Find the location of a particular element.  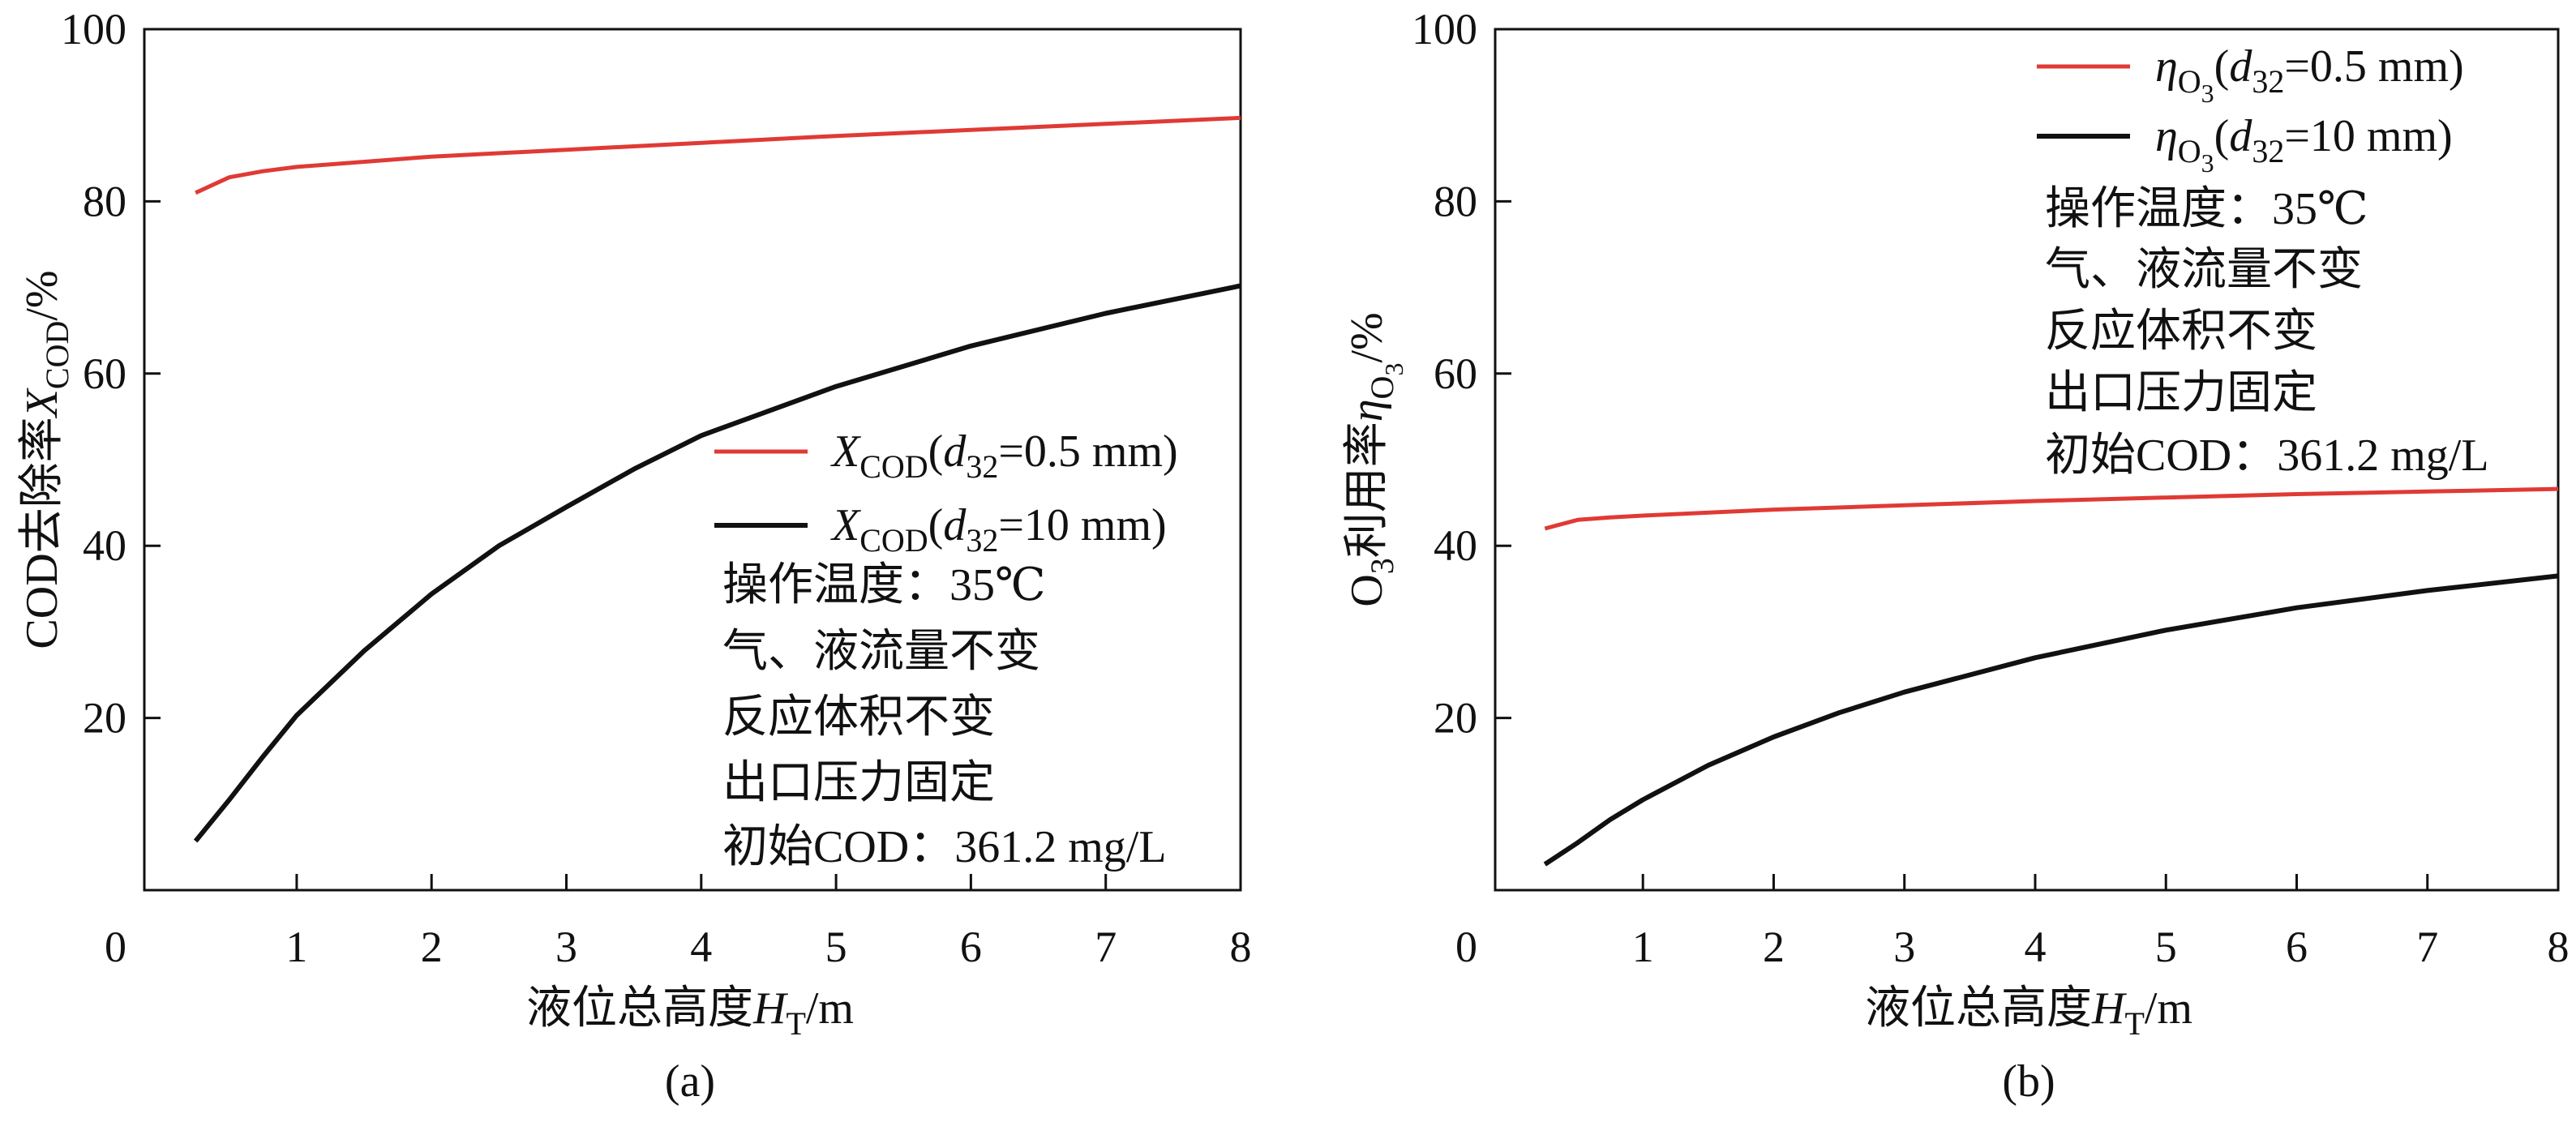

y-axis-label: COD去除率XCOD/% is located at coordinates (46, 459).